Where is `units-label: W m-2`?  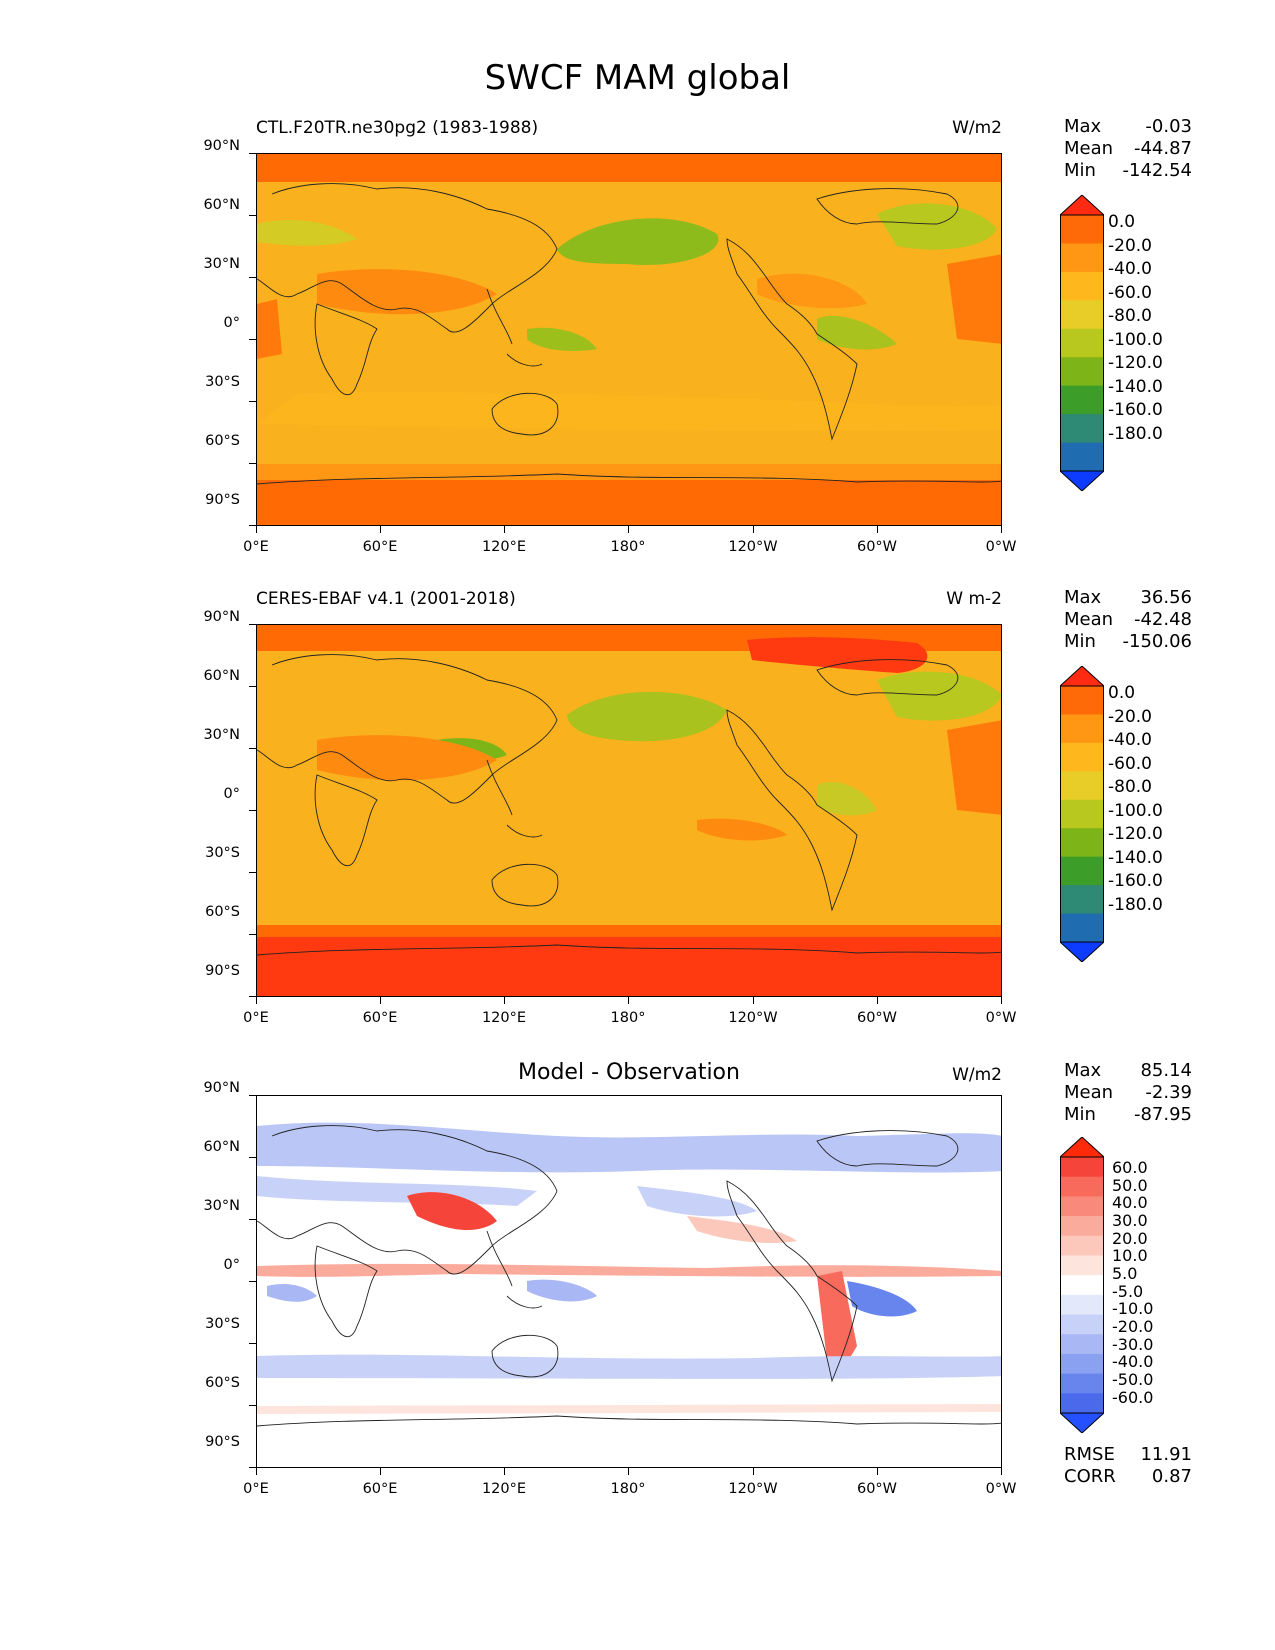
units-label: W m-2 is located at coordinates (974, 599).